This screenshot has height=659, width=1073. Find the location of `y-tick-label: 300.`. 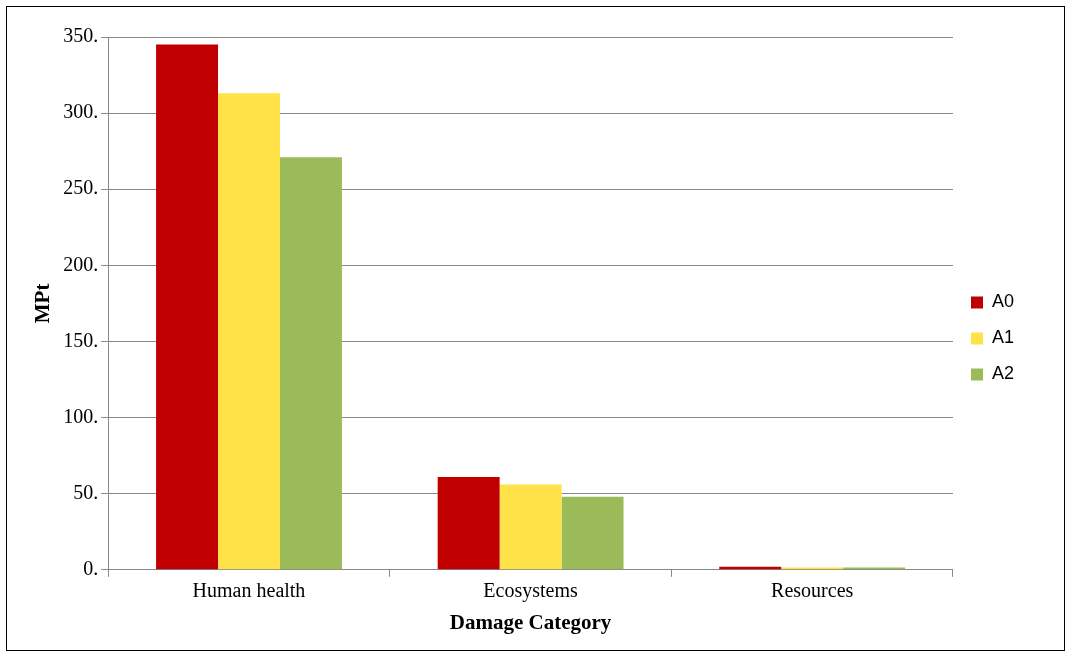

y-tick-label: 300. is located at coordinates (81, 111).